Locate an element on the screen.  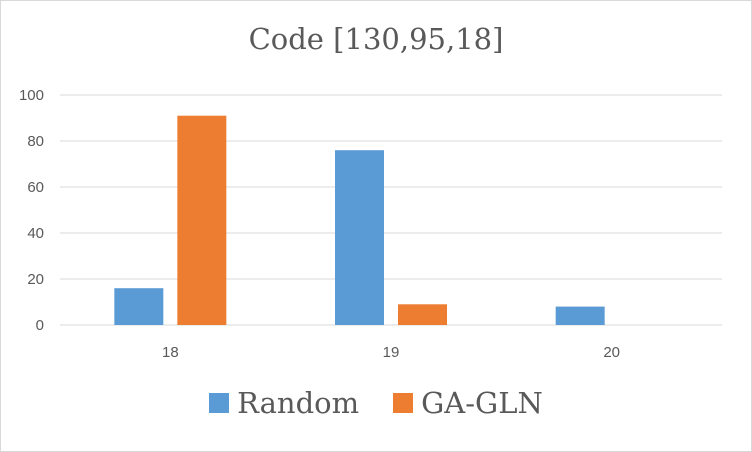
legend-label-ga-gln: GA-GLN is located at coordinates (482, 403).